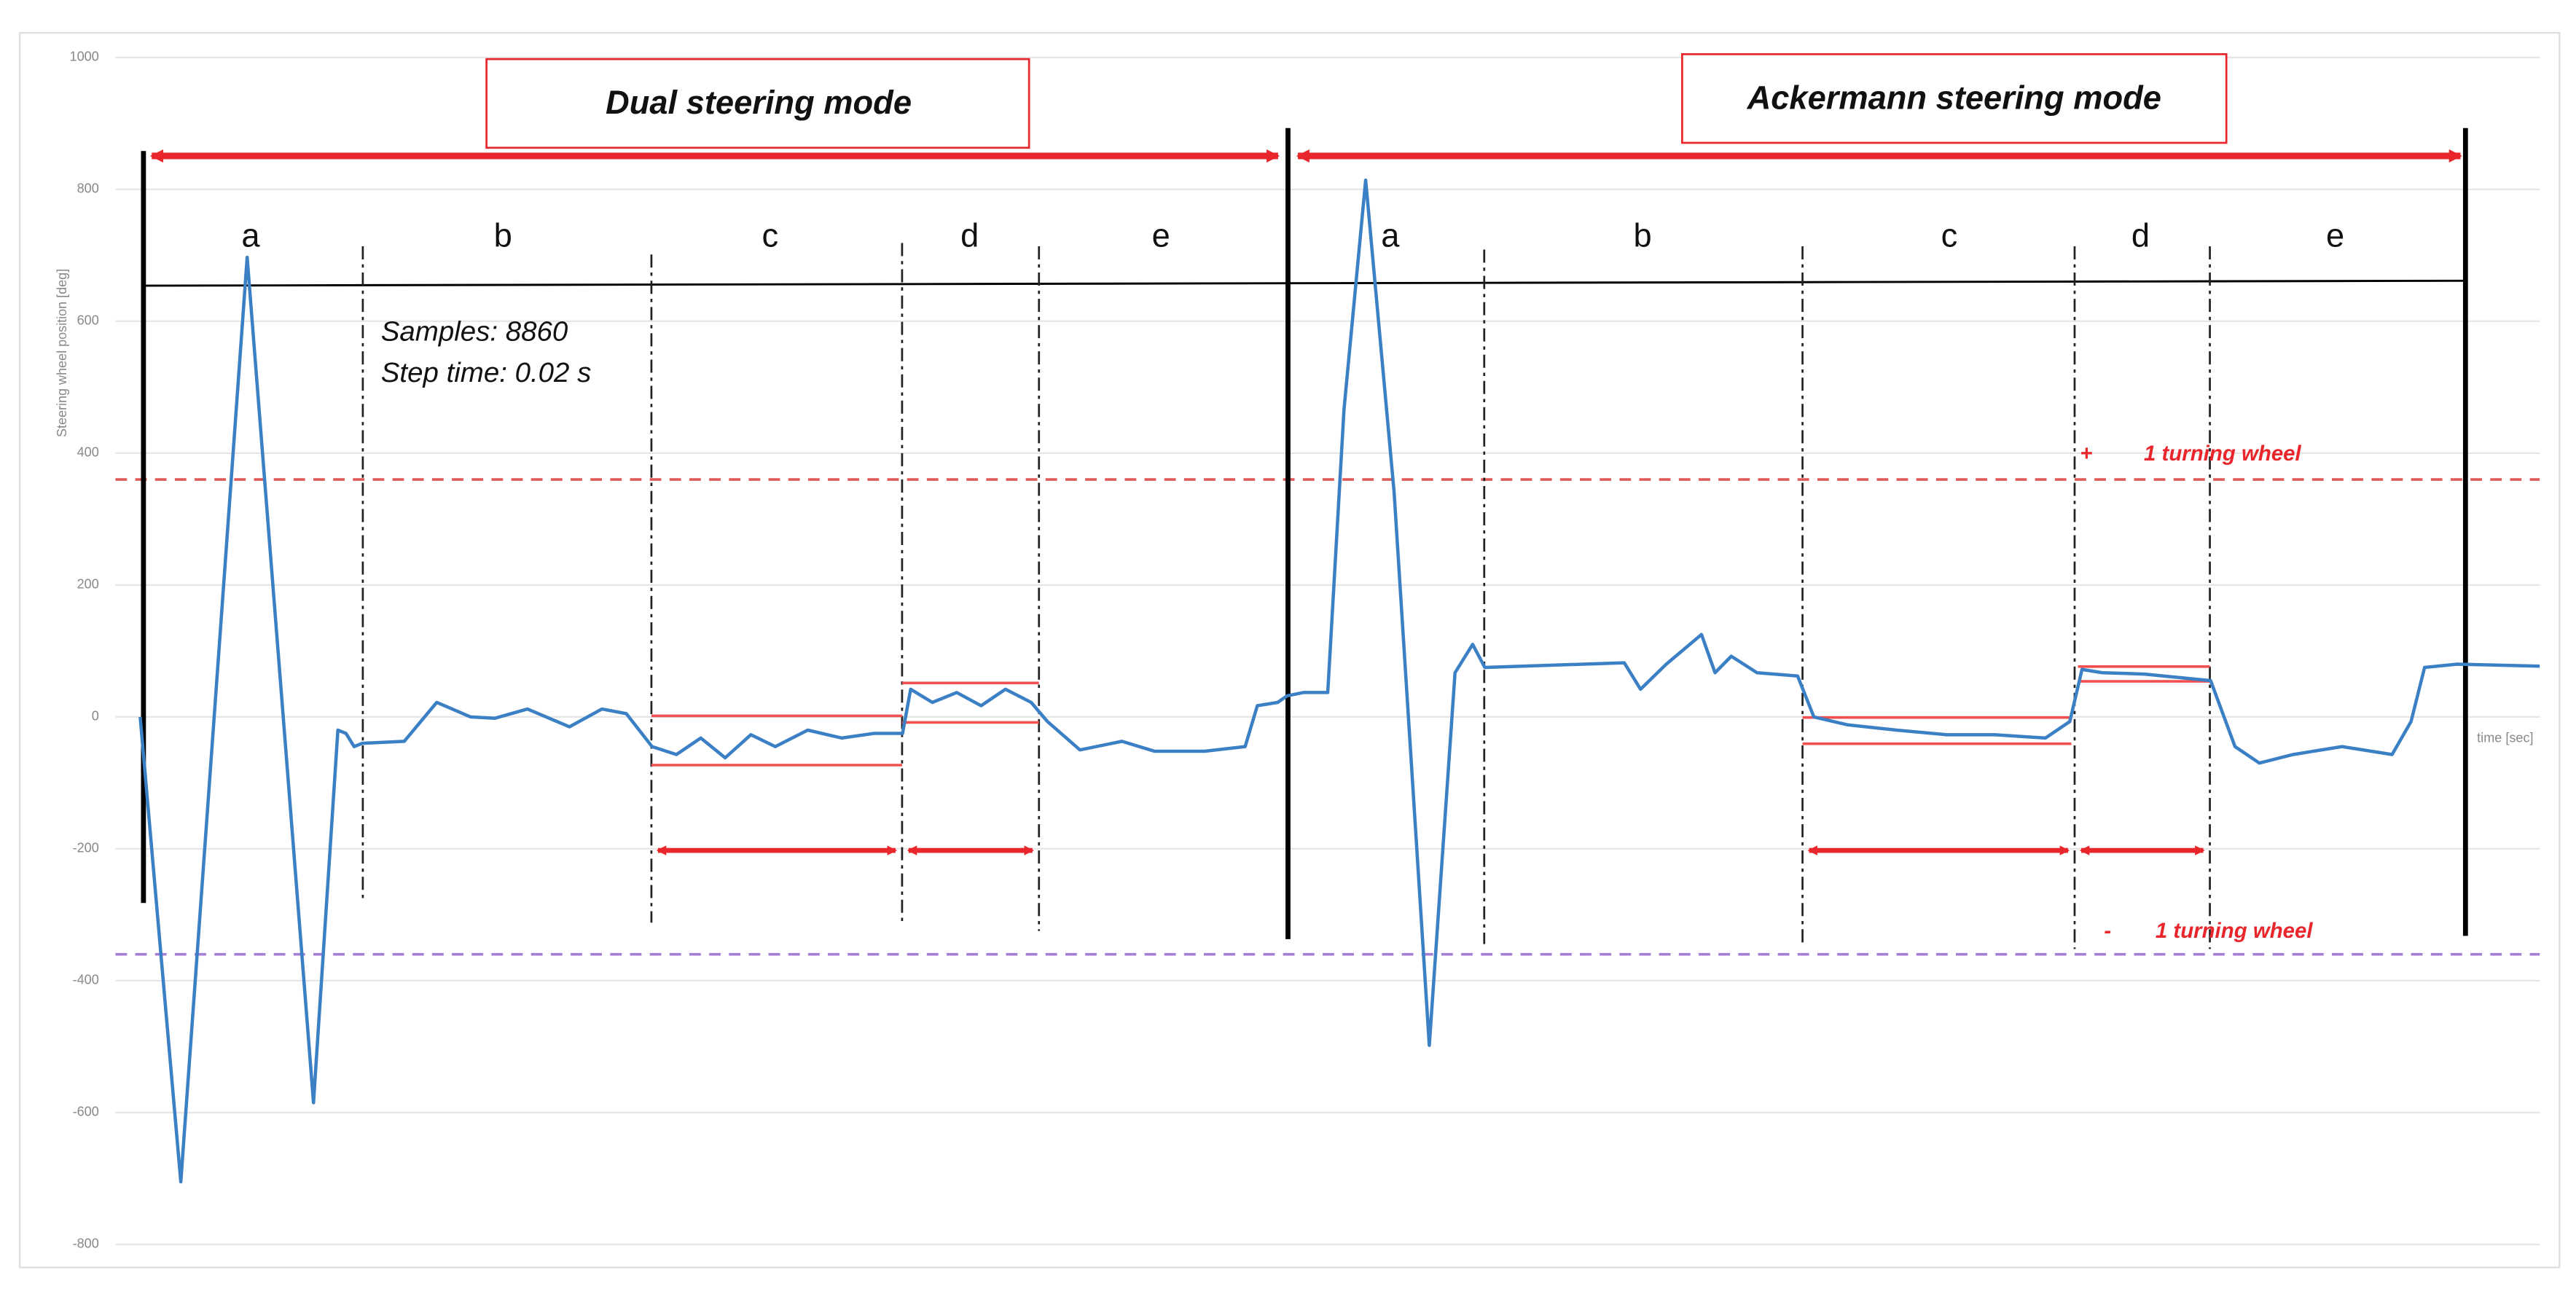  Describe the element at coordinates (486, 372) in the screenshot. I see `note: Step time: 0.02 s` at that location.